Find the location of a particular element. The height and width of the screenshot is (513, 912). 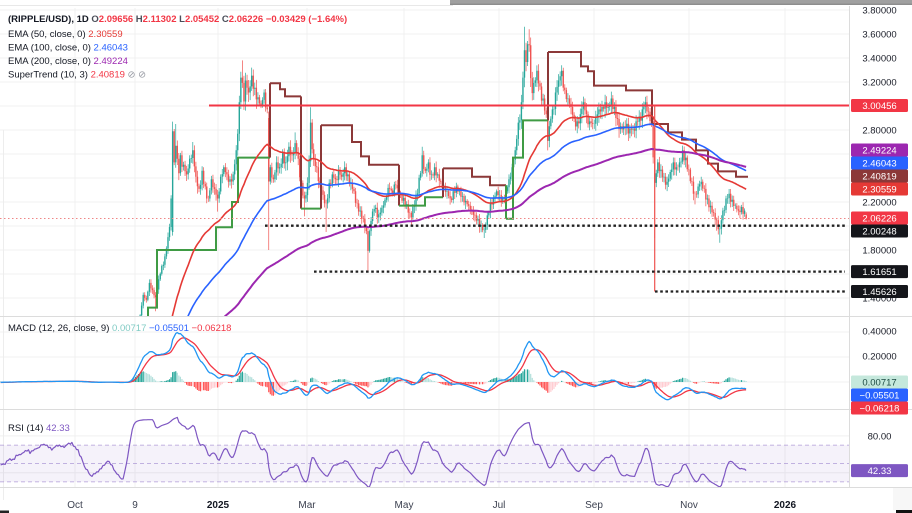

svg-text: Mar is located at coordinates (307, 505).